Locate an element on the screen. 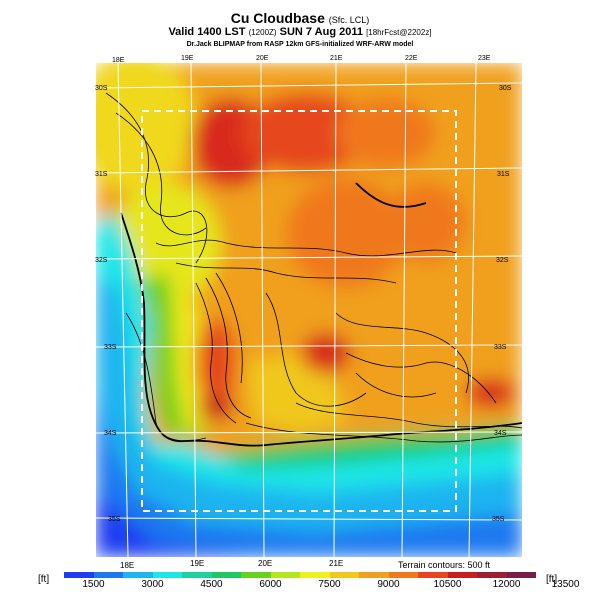 This screenshot has height=600, width=600. lat-label-right: 31S is located at coordinates (503, 174).